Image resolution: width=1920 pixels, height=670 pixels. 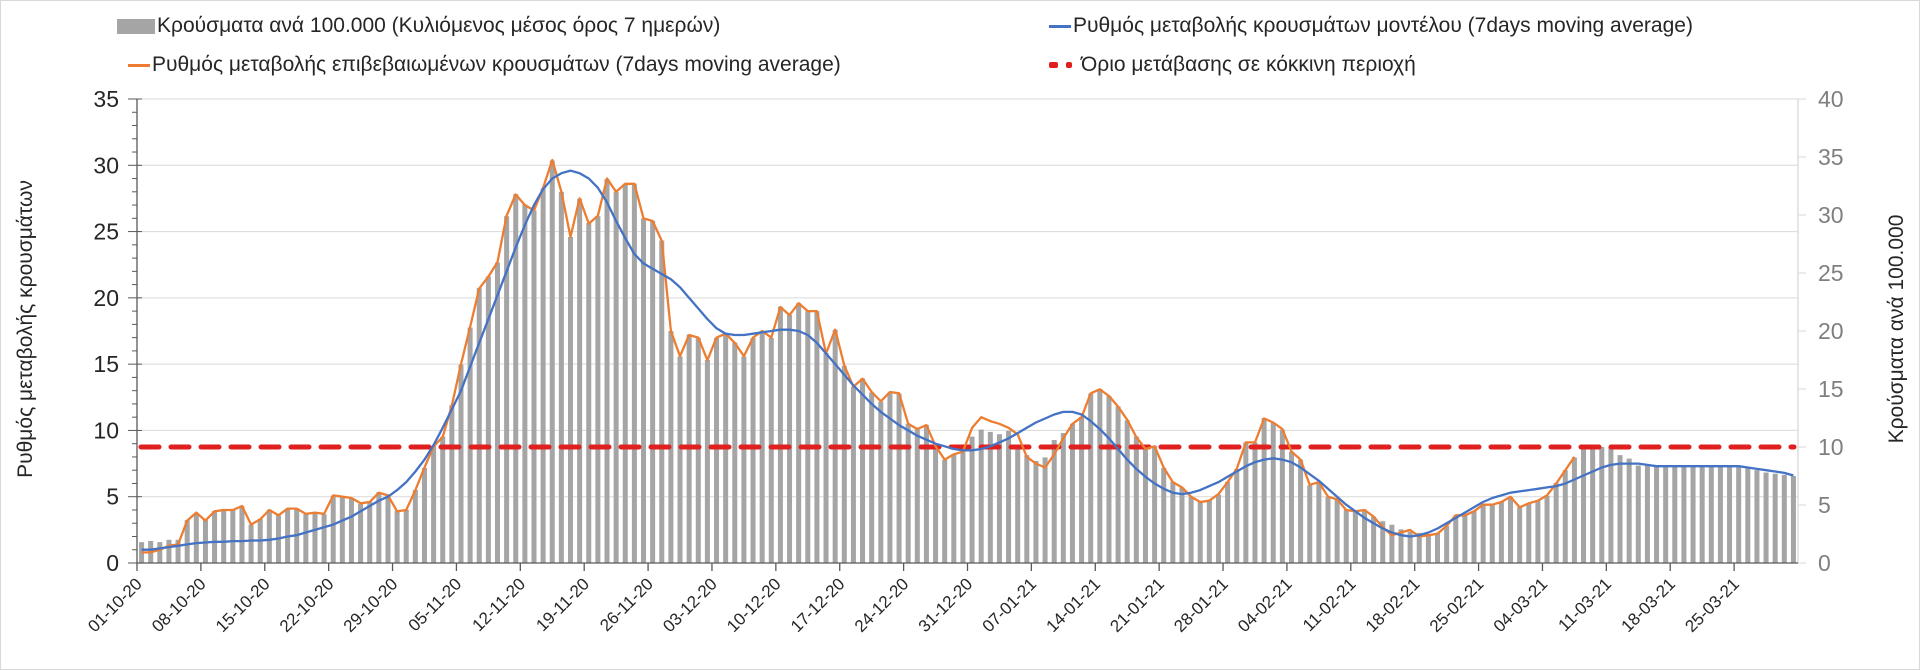 I want to click on y-left-tick-label: 20, so click(x=106, y=298).